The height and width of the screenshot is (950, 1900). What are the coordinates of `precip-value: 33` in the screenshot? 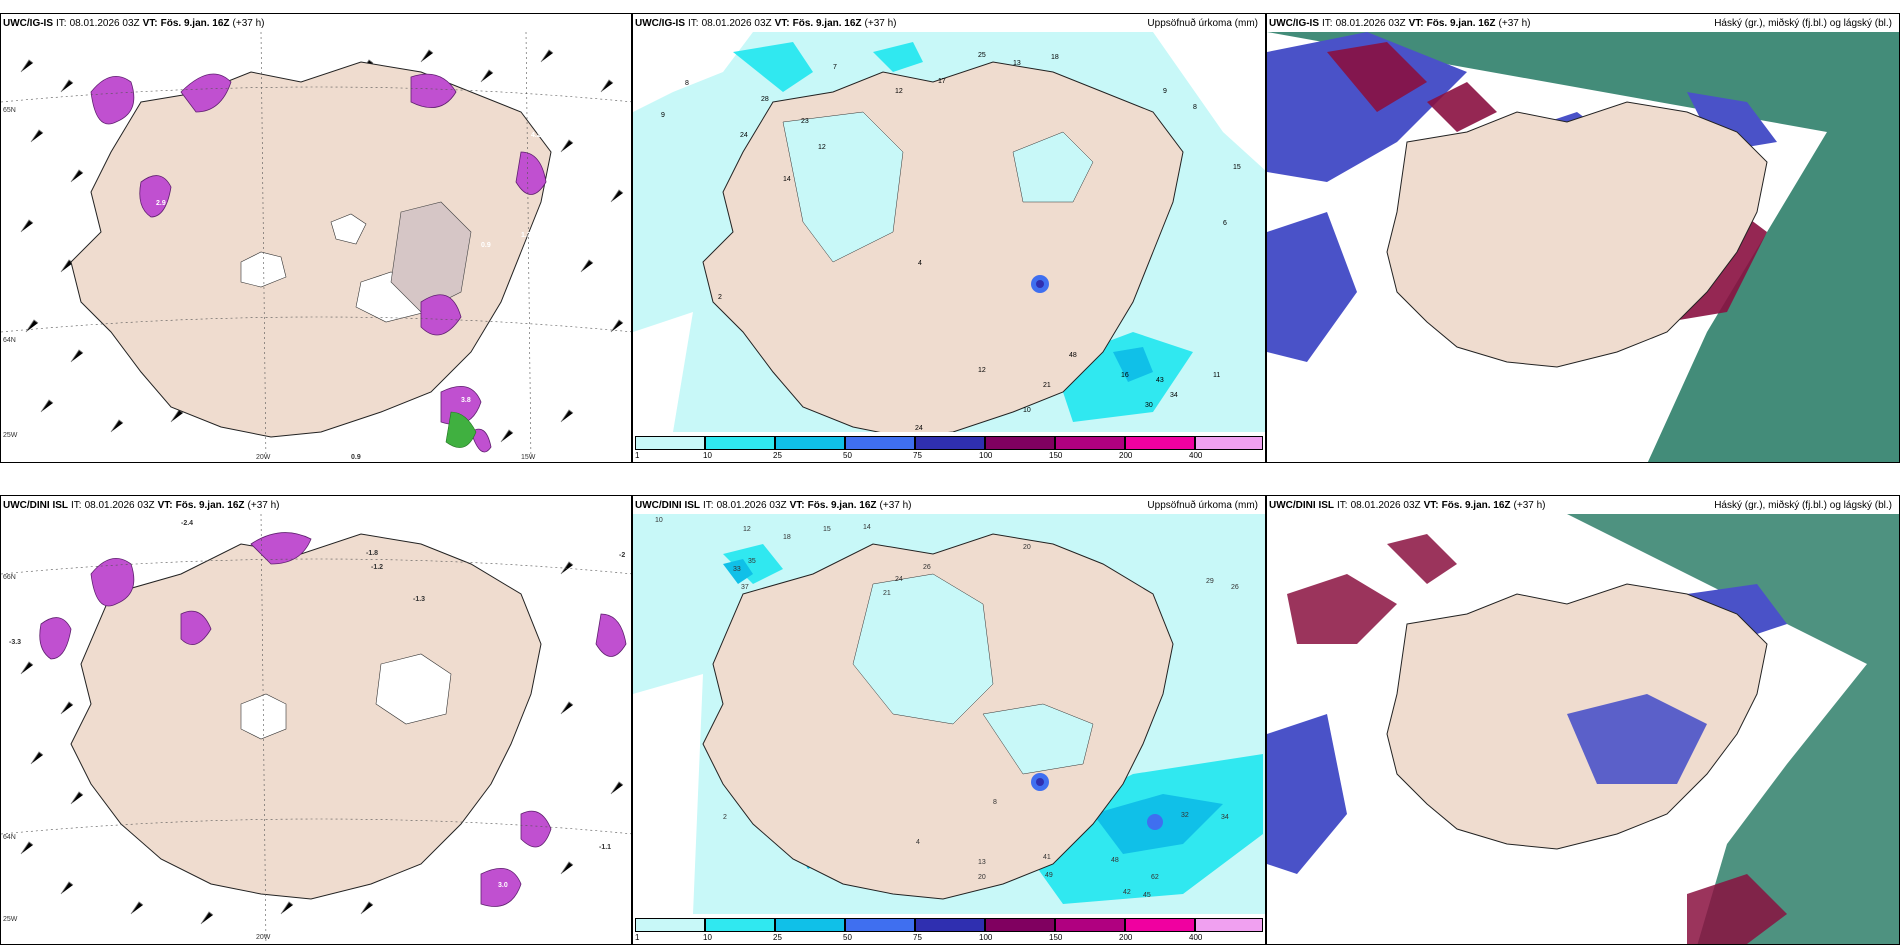 It's located at (737, 569).